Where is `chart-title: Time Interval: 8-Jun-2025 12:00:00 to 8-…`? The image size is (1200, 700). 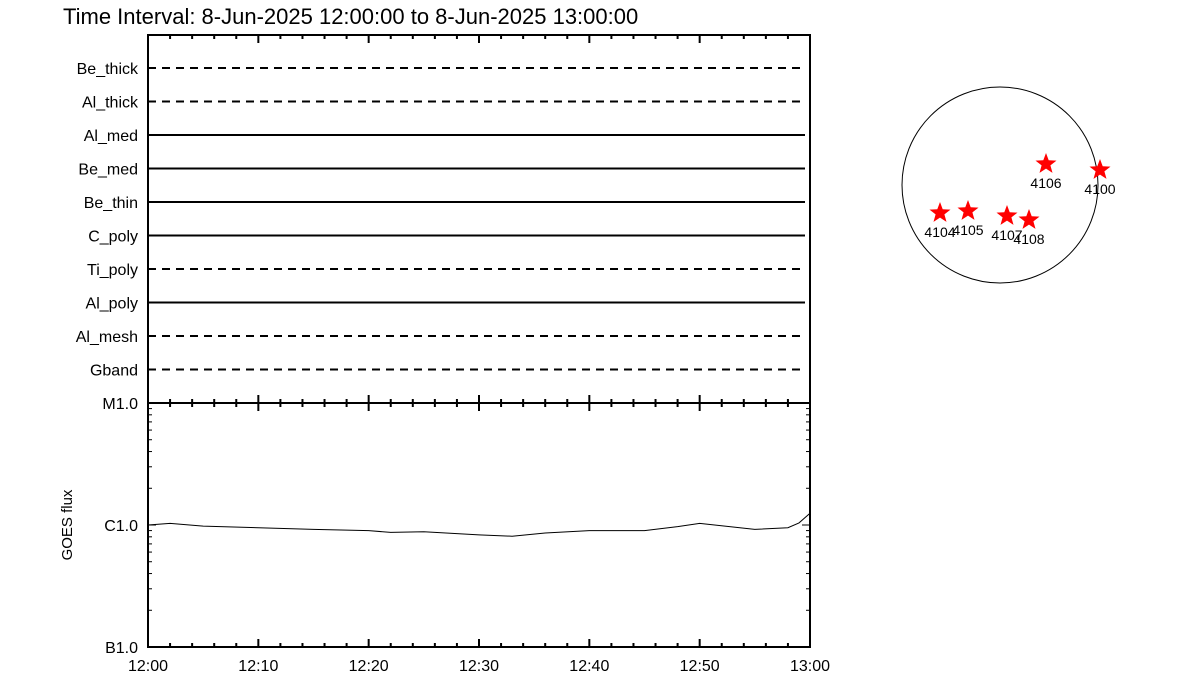
chart-title: Time Interval: 8-Jun-2025 12:00:00 to 8-… is located at coordinates (350, 16).